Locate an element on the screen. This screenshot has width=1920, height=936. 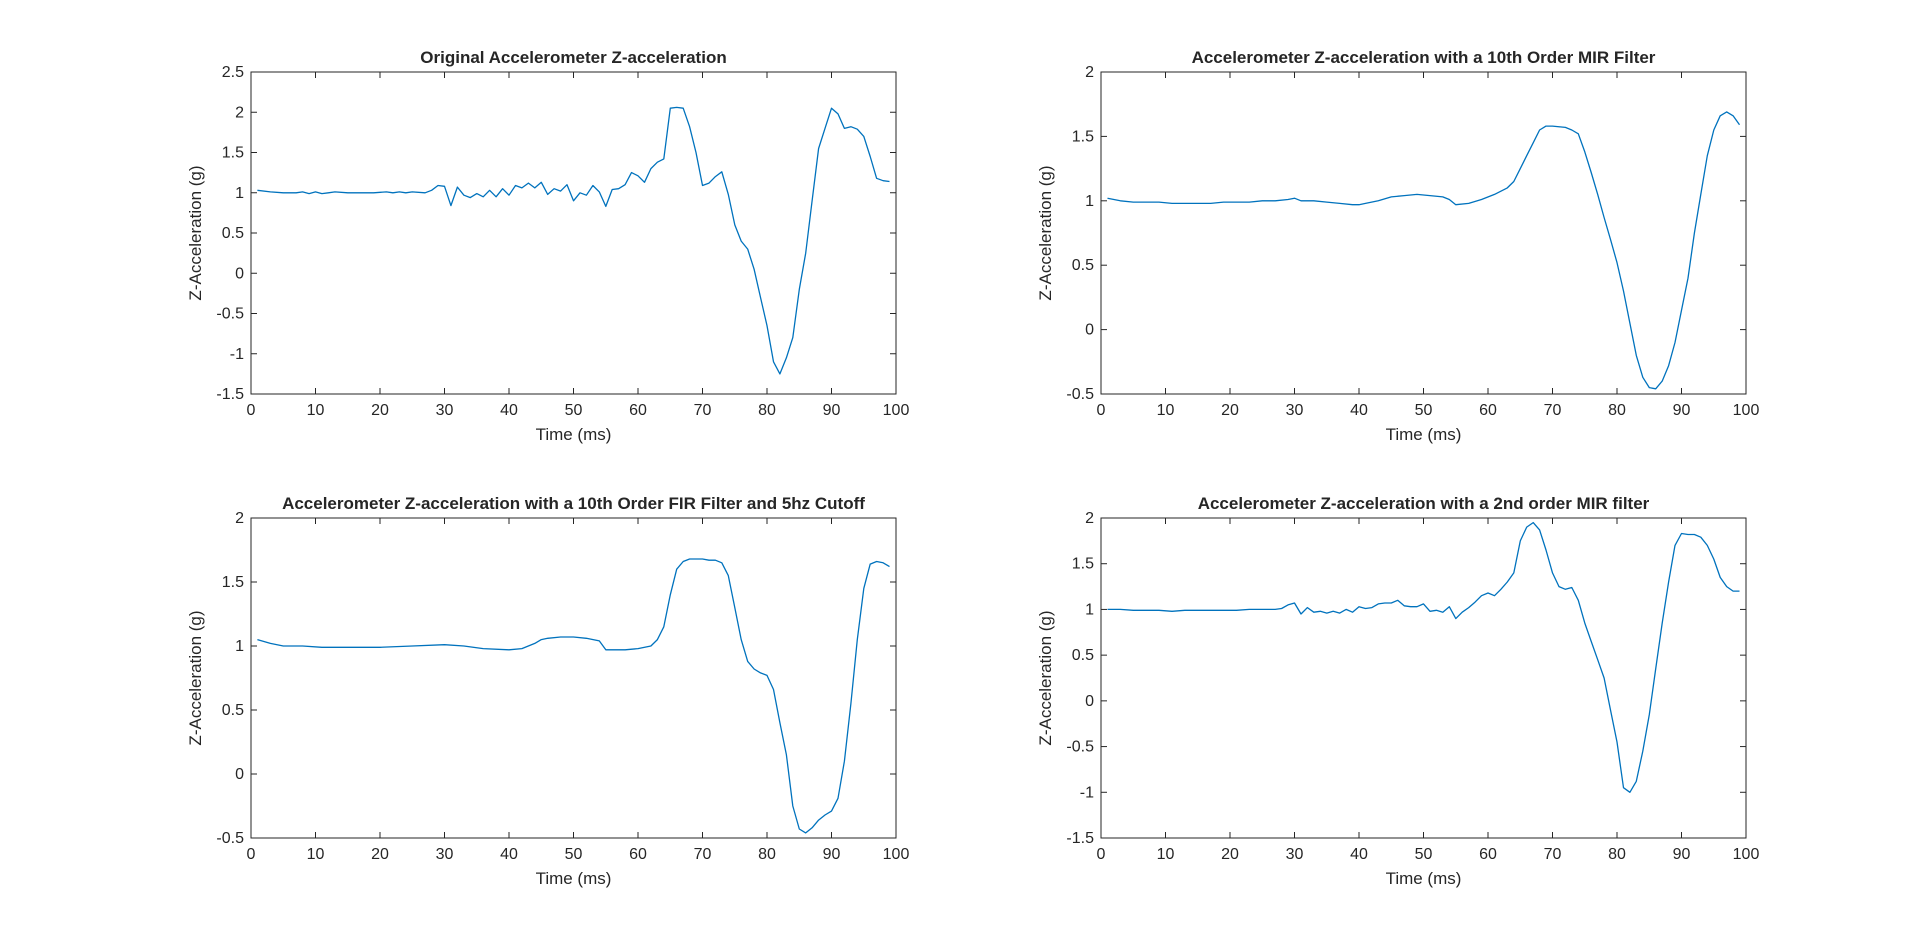
chart-title: Original Accelerometer Z-acceleration is located at coordinates (573, 57).